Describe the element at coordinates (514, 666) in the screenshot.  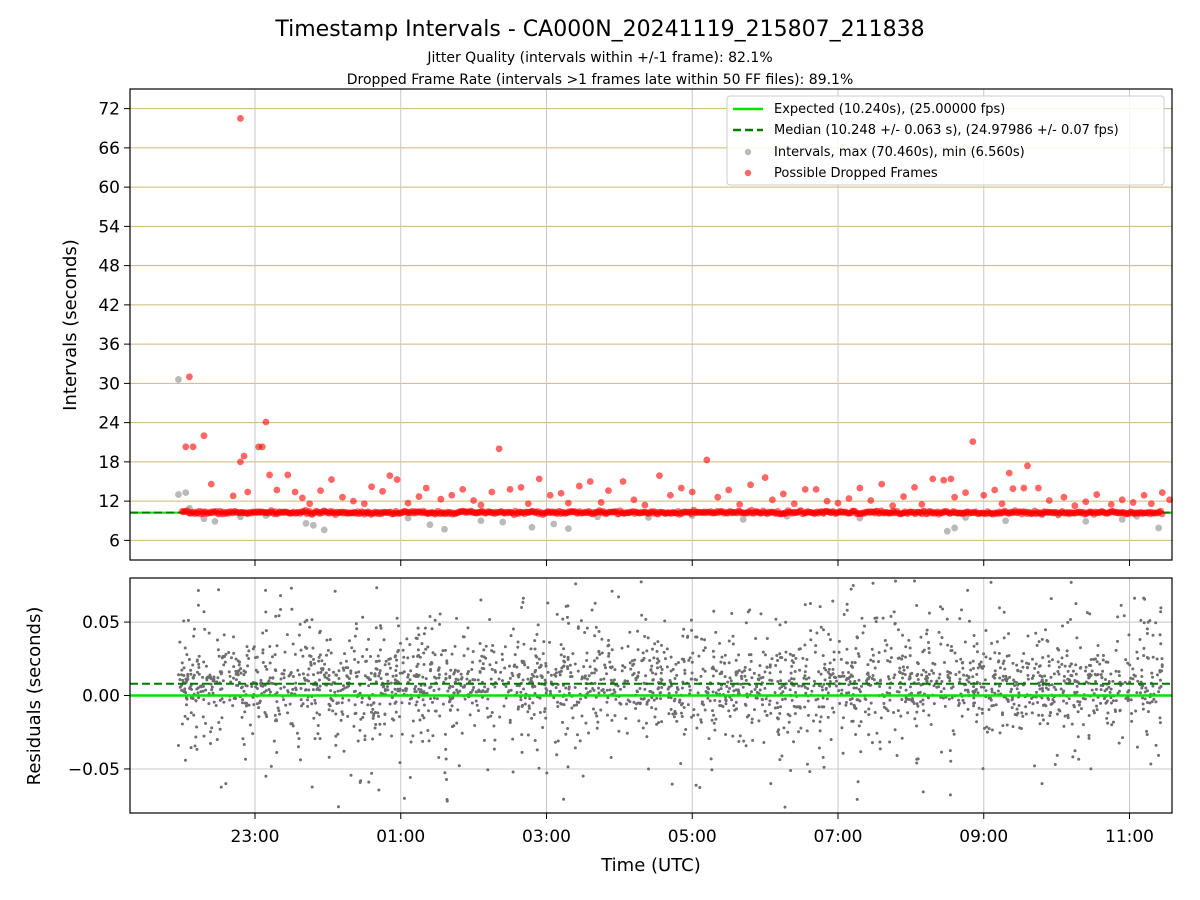
I see `residual-point-2074` at that location.